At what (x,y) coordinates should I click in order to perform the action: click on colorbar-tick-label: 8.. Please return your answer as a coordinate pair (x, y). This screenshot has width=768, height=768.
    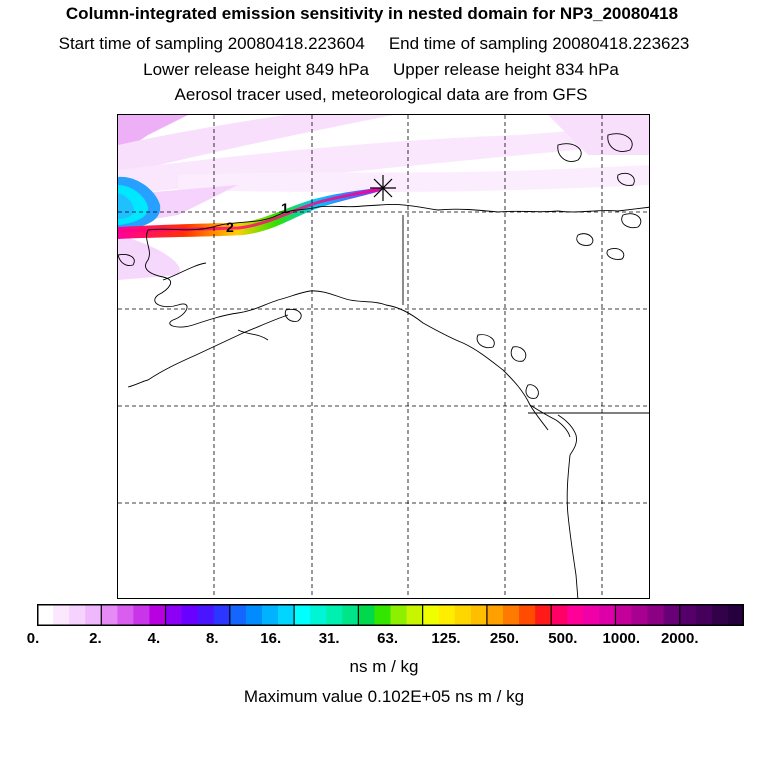
    Looking at the image, I should click on (212, 638).